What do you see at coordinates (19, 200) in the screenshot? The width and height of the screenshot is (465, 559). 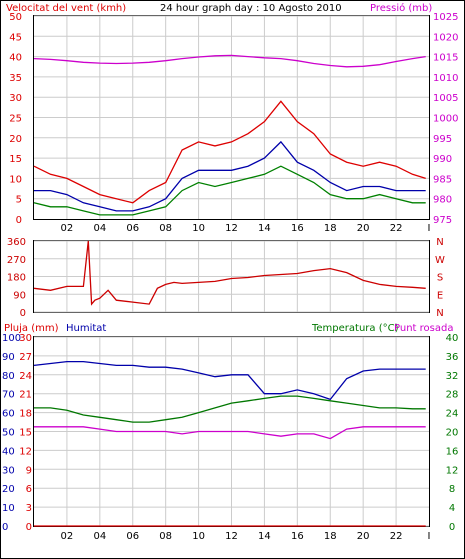 I see `tick-label: 5` at bounding box center [19, 200].